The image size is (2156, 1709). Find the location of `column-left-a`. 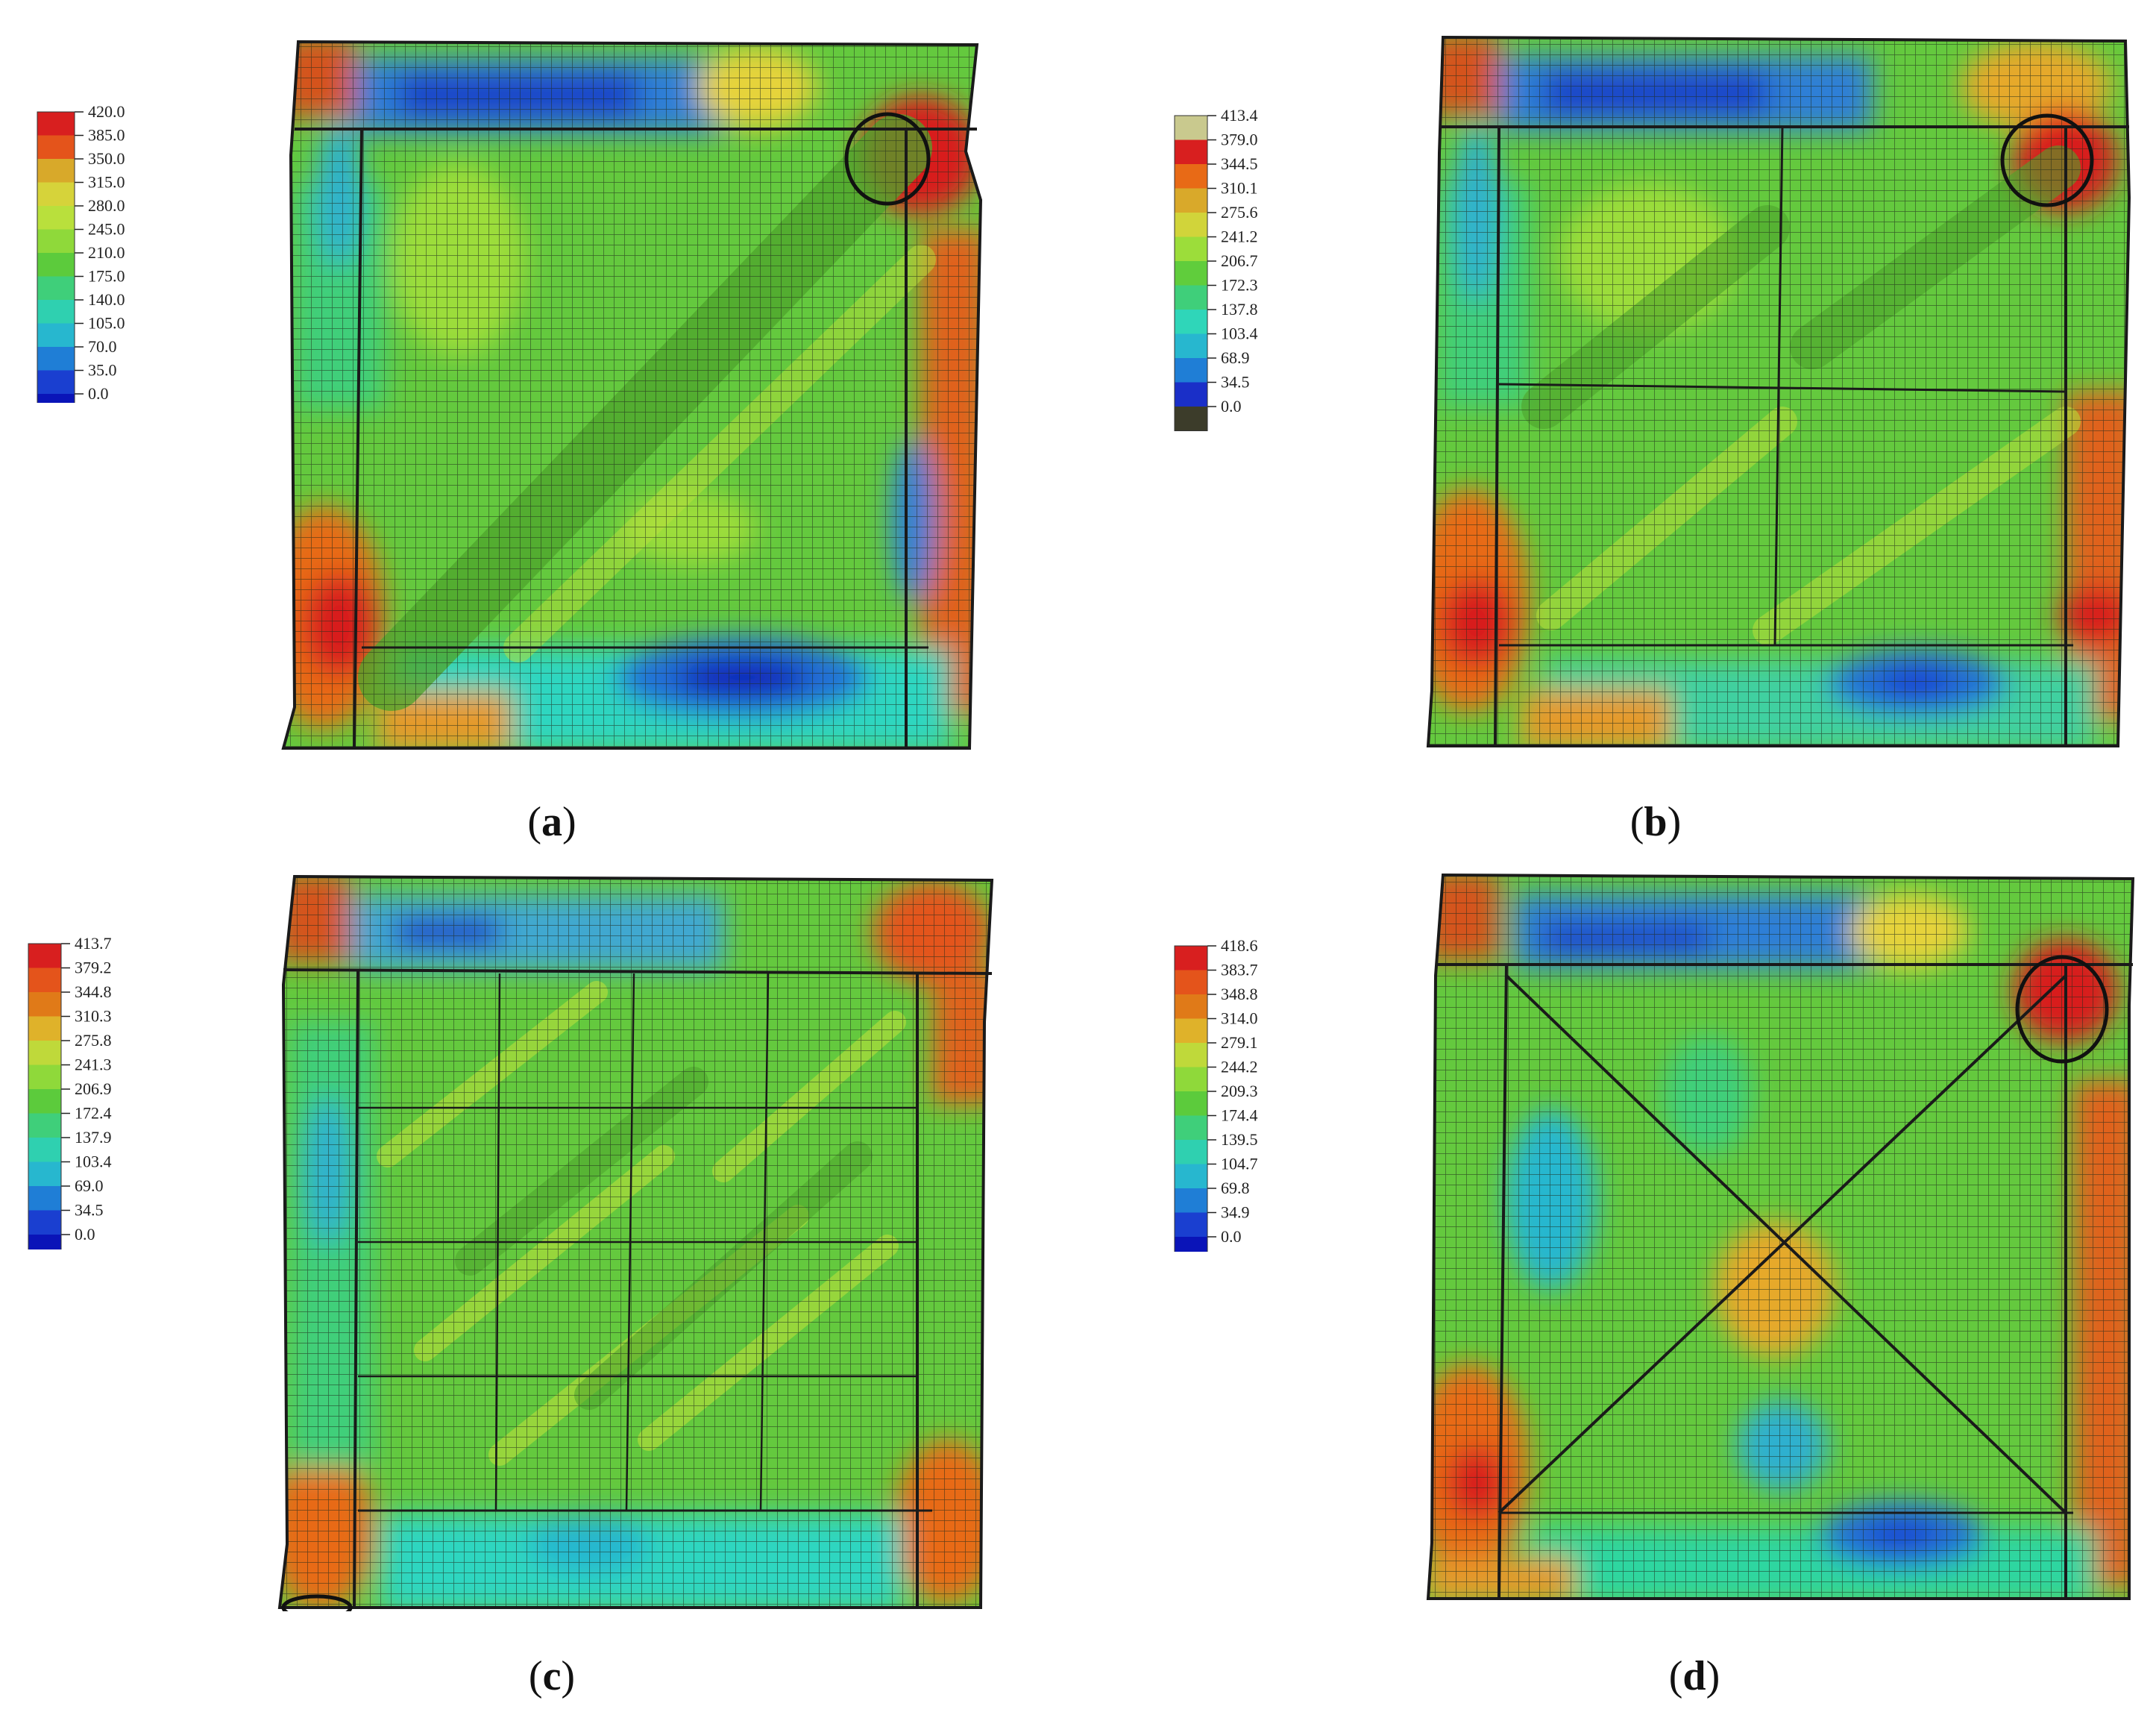

column-left-a is located at coordinates (358, 438).